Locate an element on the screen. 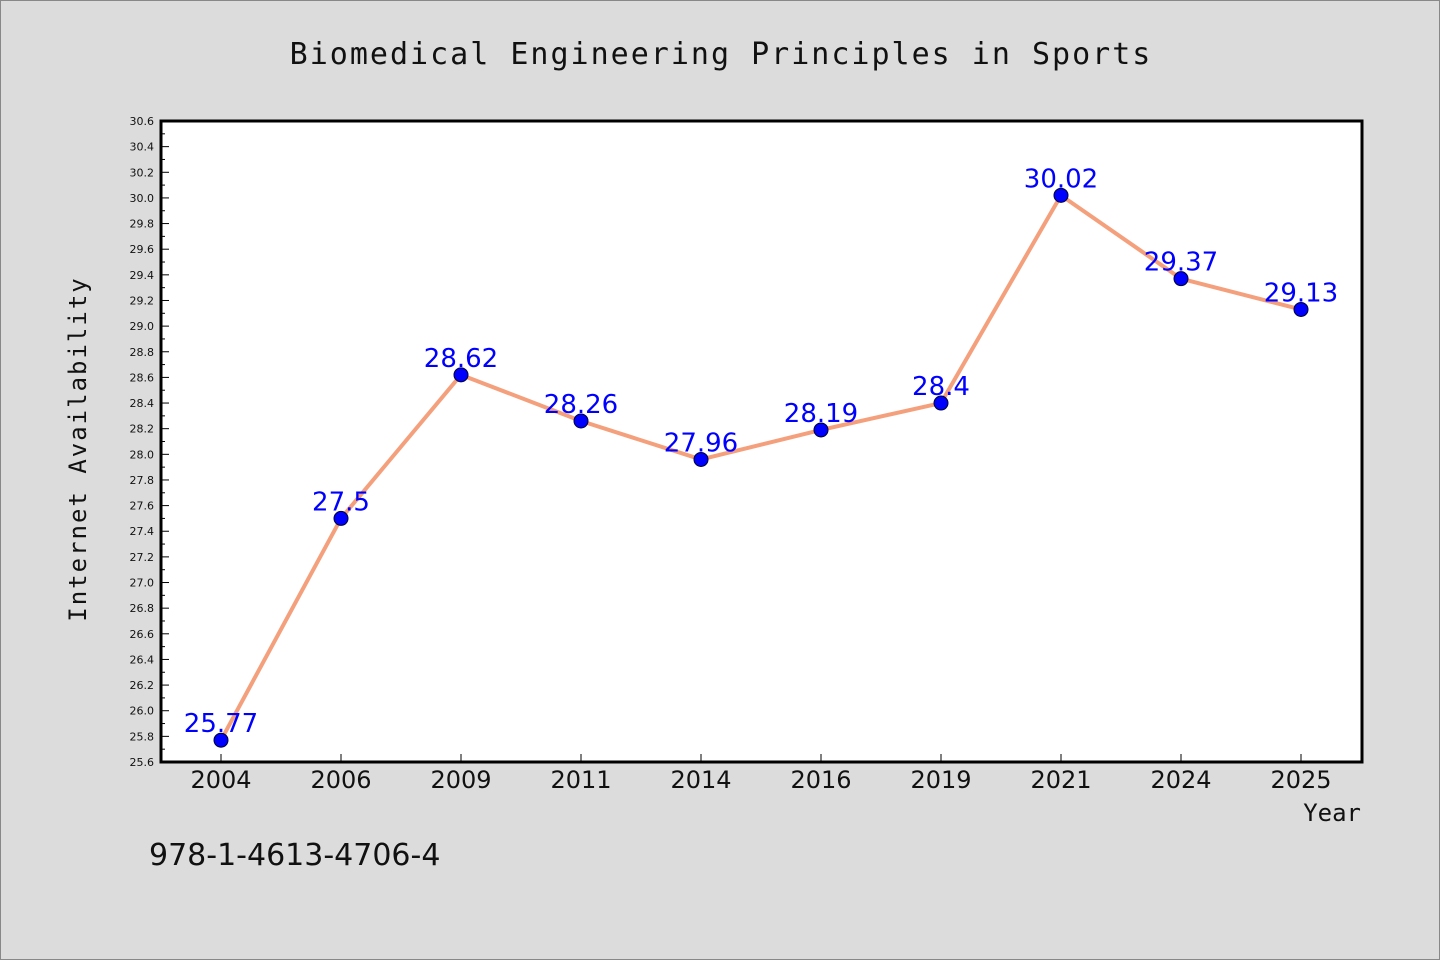 This screenshot has width=1440, height=960. x-tick-label: 2004 is located at coordinates (220, 780).